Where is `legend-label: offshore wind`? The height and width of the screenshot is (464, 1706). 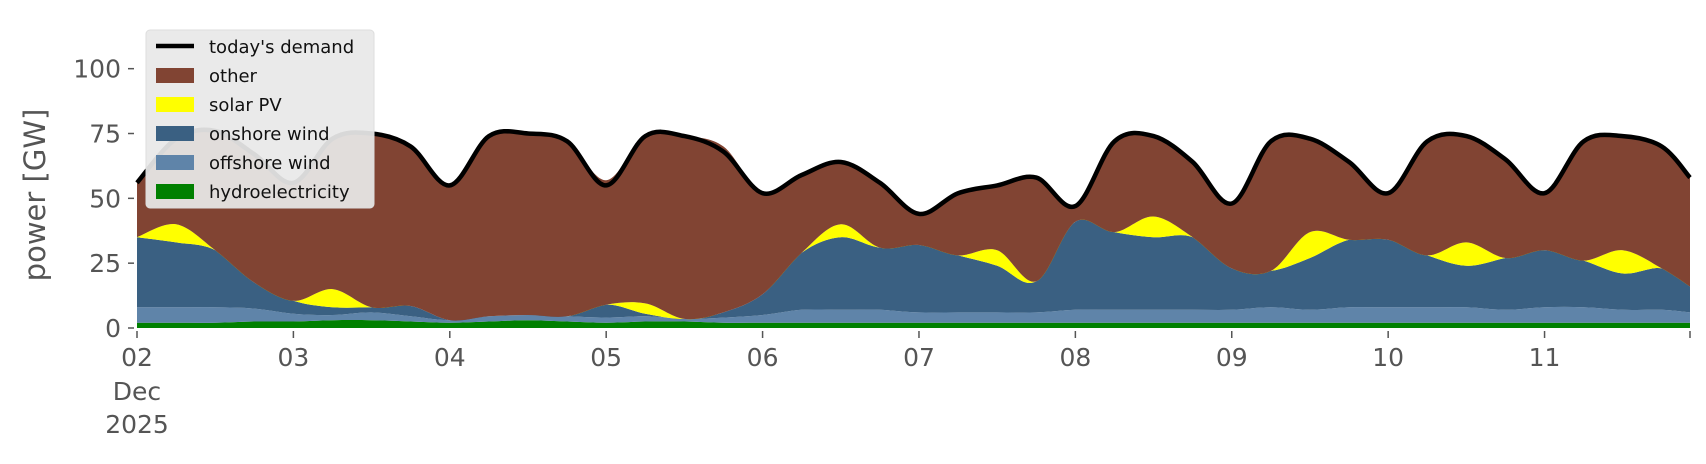
legend-label: offshore wind is located at coordinates (270, 163).